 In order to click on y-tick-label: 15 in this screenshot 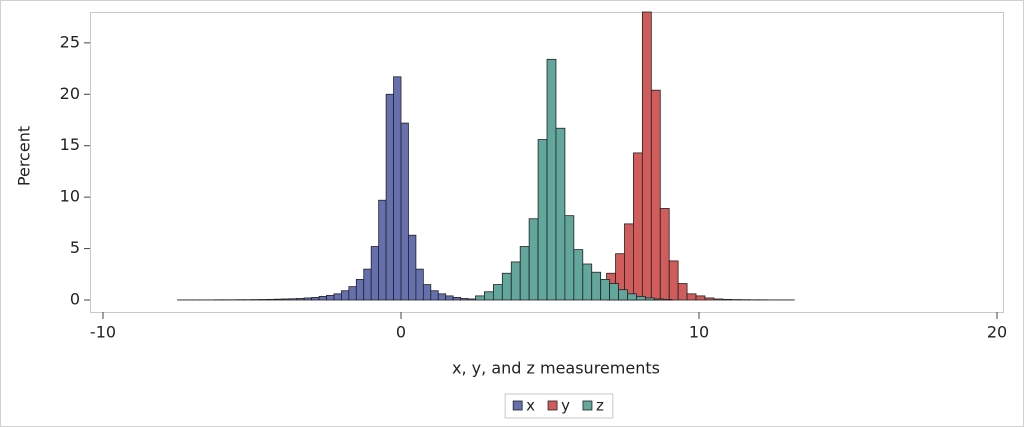, I will do `click(70, 144)`.